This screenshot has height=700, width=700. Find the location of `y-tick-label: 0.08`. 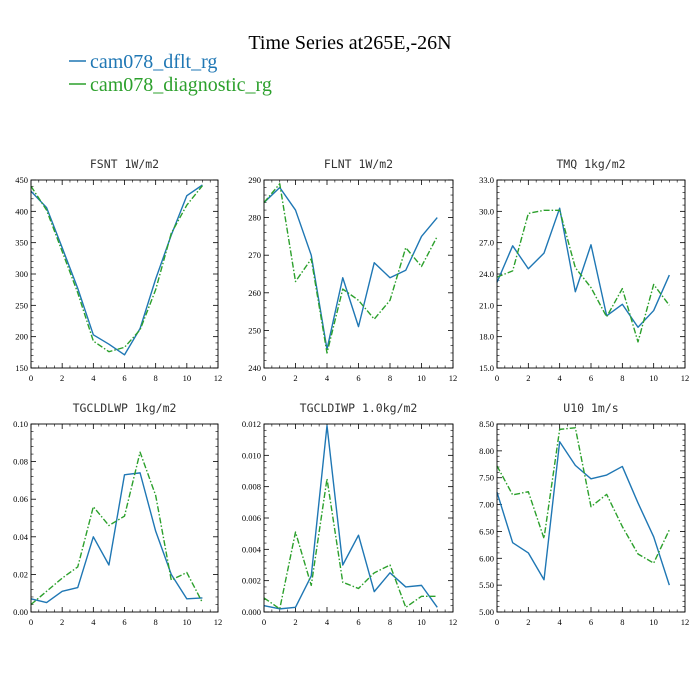

y-tick-label: 0.08 is located at coordinates (20, 462).